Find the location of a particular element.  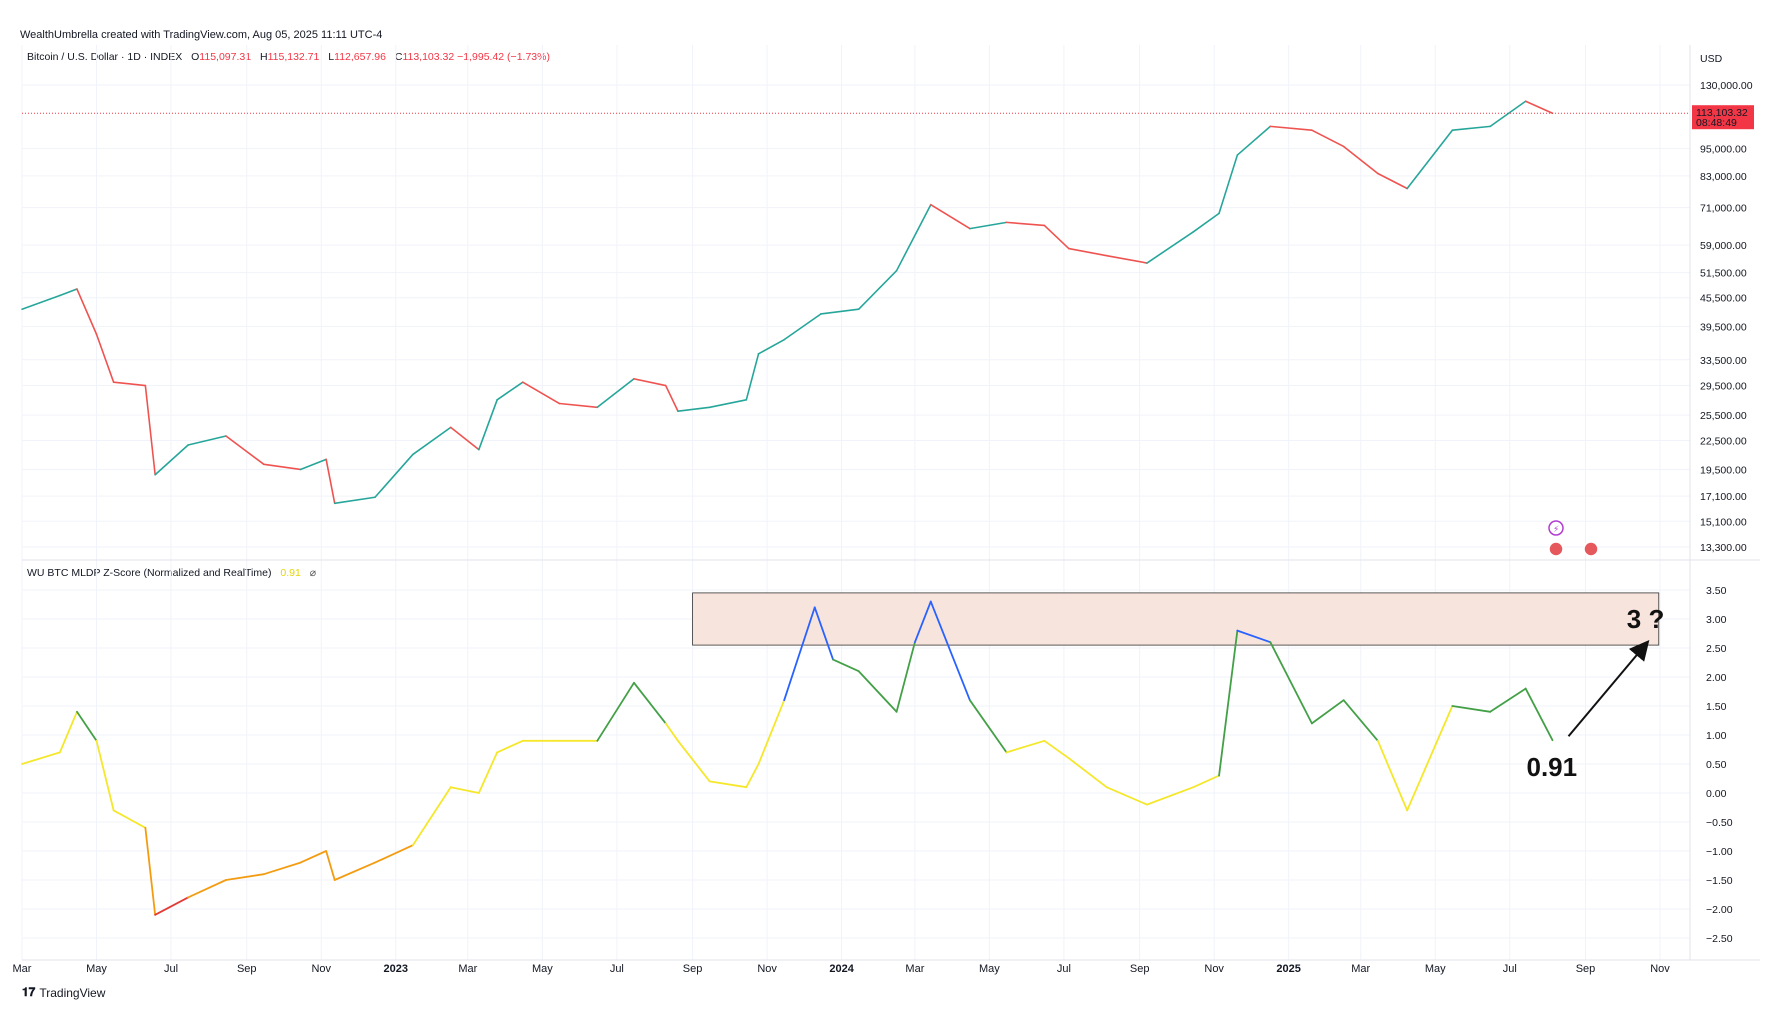

last-price-badge: 113,103.32 08:48:49 is located at coordinates (1723, 117).